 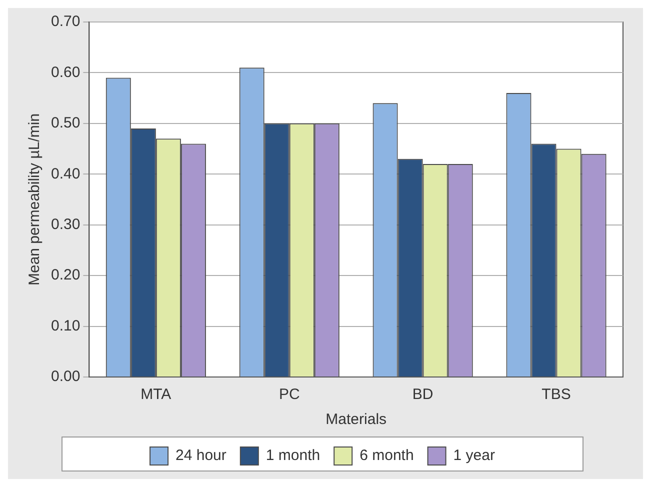 What do you see at coordinates (556, 395) in the screenshot?
I see `x-tick-label: TBS` at bounding box center [556, 395].